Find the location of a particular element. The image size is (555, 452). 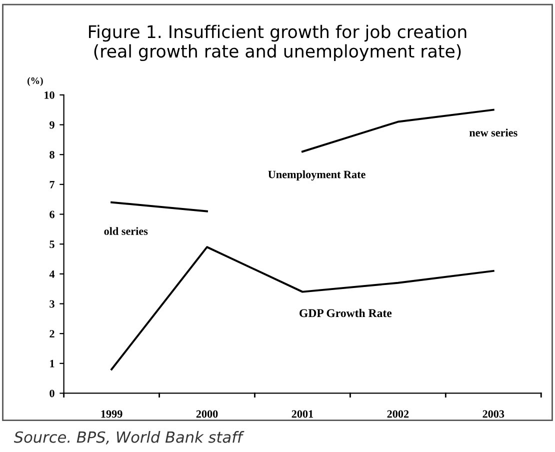

y-tick-label: 1 is located at coordinates (52, 364).